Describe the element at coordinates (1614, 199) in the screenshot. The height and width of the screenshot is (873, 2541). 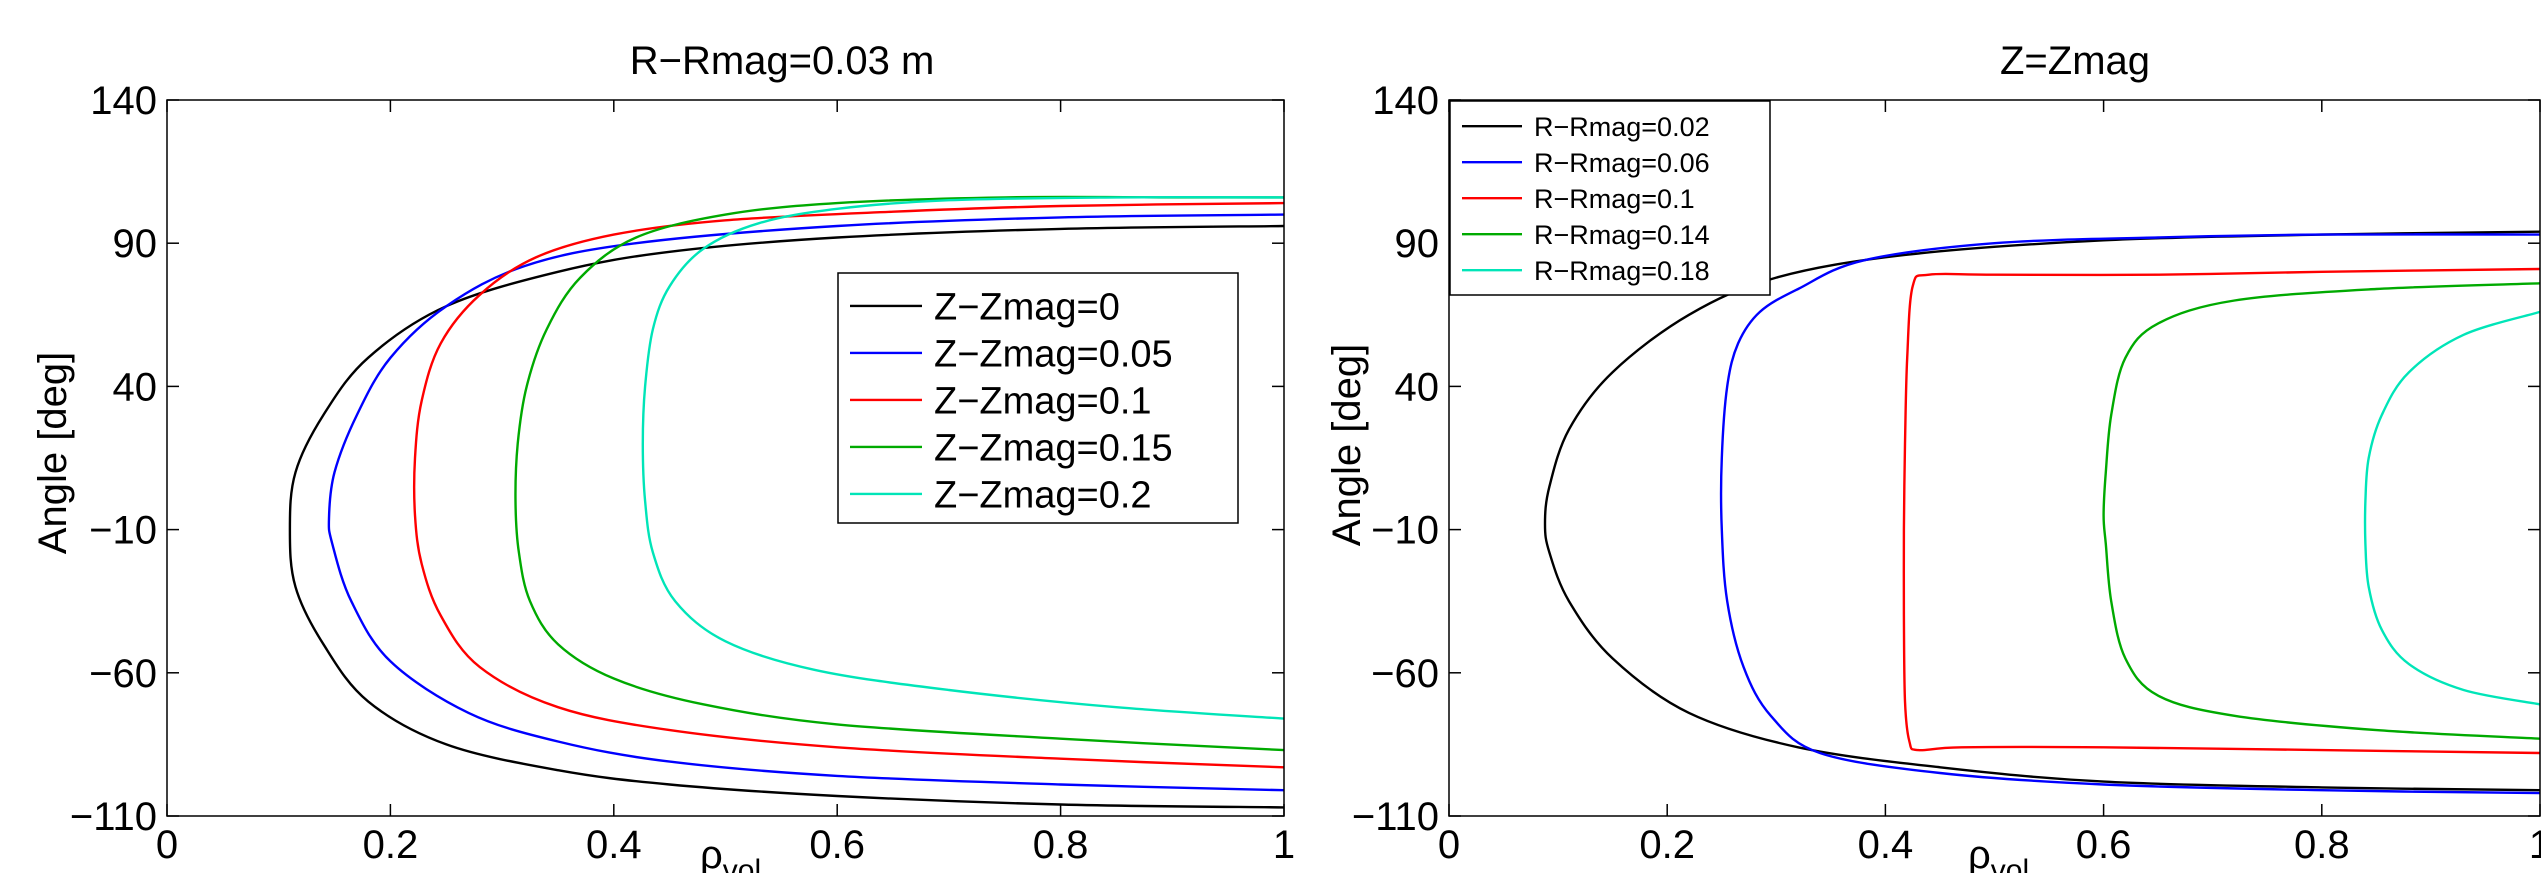
I see `right-legend-label: R−Rmag=0.1` at that location.